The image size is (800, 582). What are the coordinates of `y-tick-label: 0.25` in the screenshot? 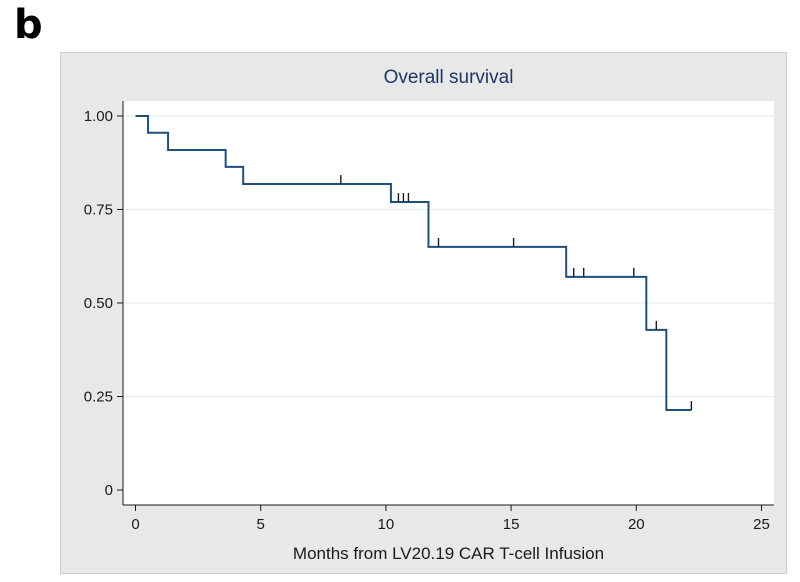 It's located at (98, 397).